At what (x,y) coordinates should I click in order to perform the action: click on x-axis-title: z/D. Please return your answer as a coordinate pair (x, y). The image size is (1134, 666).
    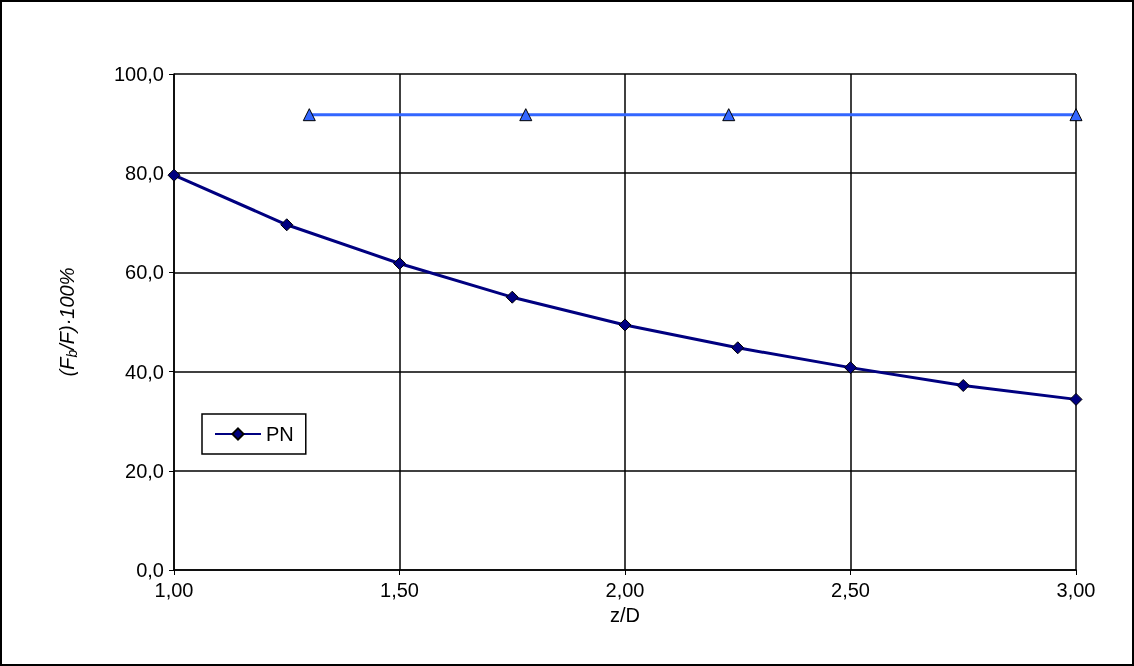
    Looking at the image, I should click on (625, 614).